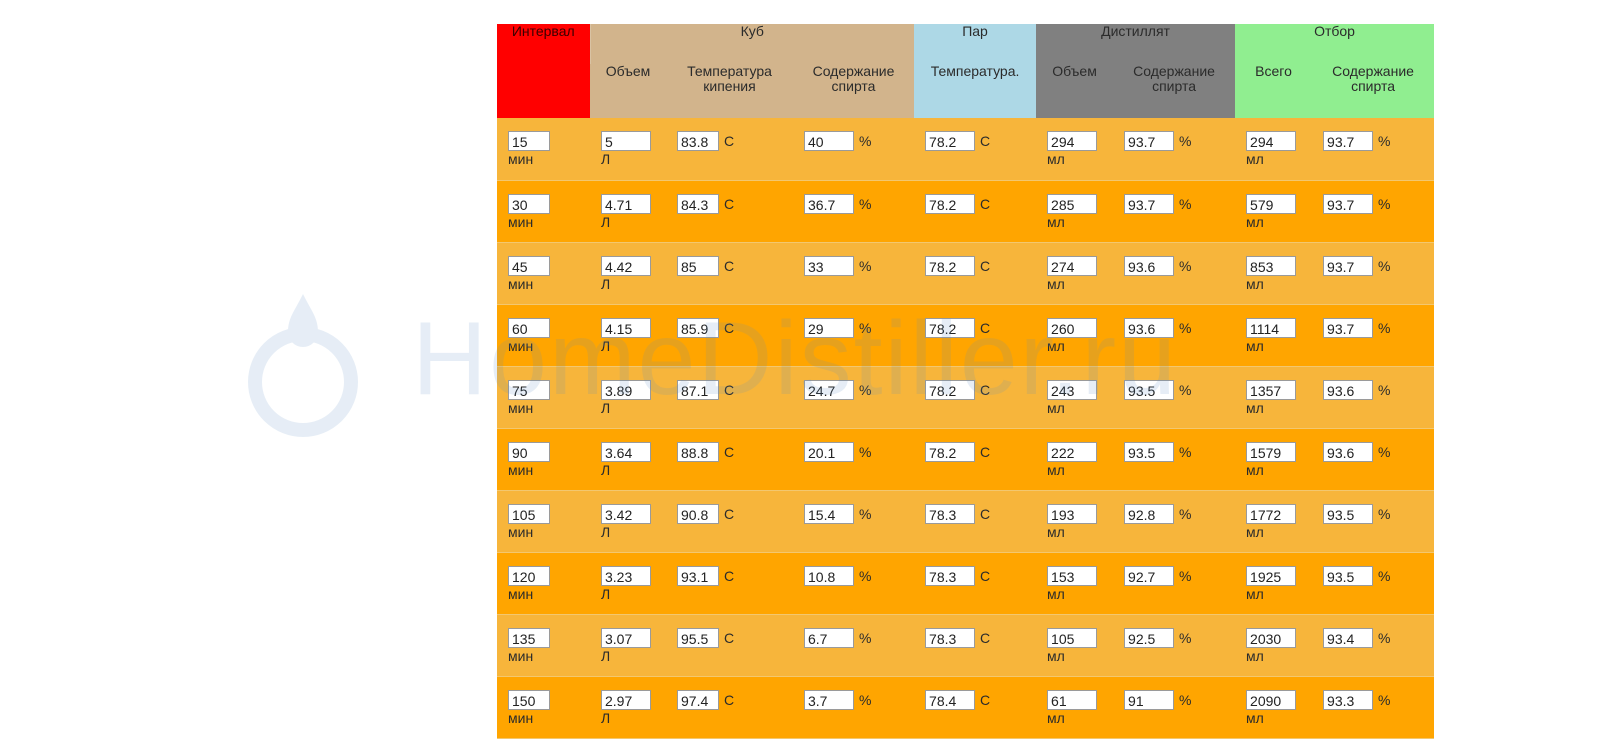 The width and height of the screenshot is (1600, 739). What do you see at coordinates (626, 637) in the screenshot?
I see `kub-volume-input: 3.07` at bounding box center [626, 637].